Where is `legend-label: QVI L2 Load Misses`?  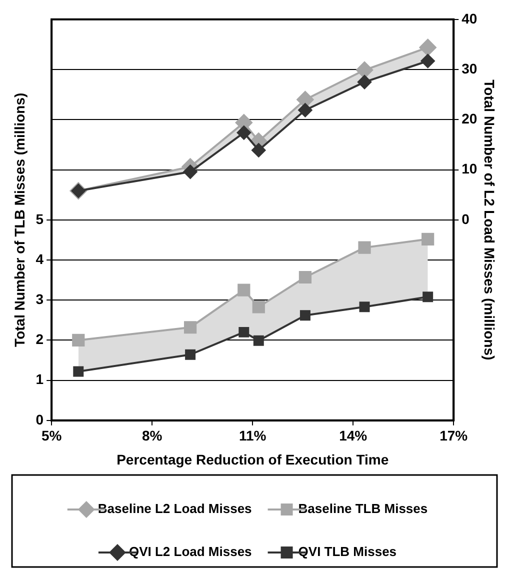
legend-label: QVI L2 Load Misses is located at coordinates (190, 552).